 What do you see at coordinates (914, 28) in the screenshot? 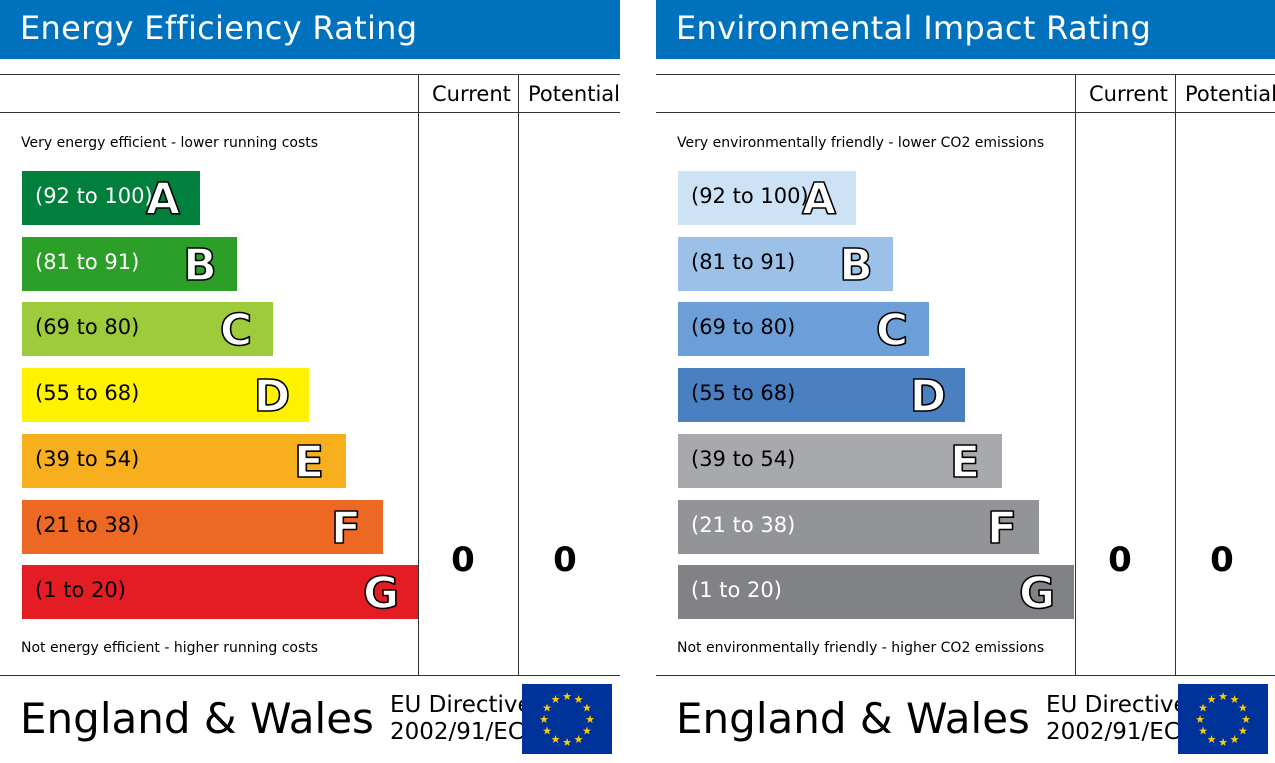
I see `chart-title: Environmental Impact Rating` at bounding box center [914, 28].